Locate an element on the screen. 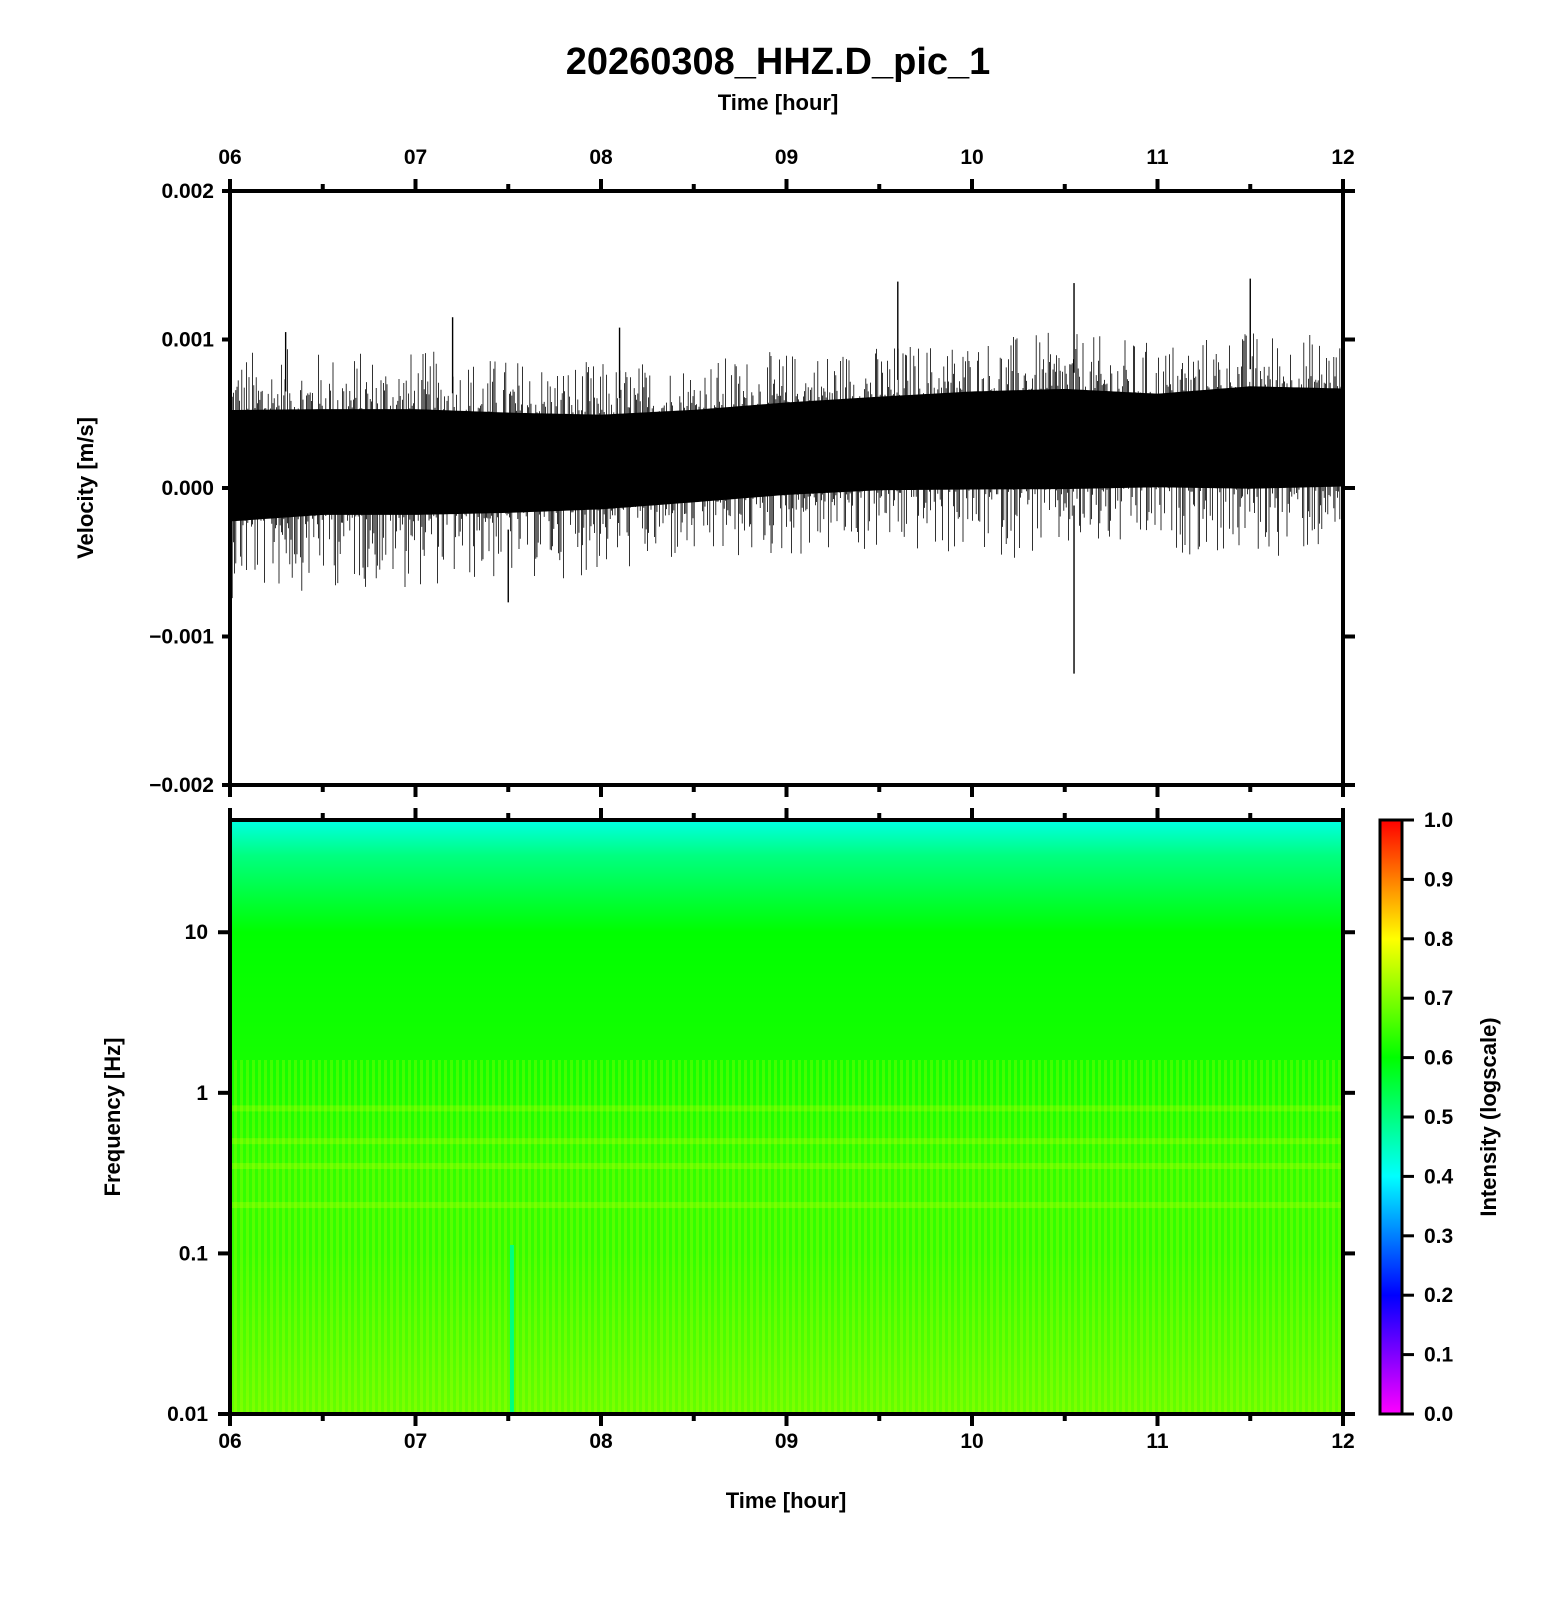 Image resolution: width=1556 pixels, height=1600 pixels. waveform-y-tick-label: −0.002 is located at coordinates (181, 785).